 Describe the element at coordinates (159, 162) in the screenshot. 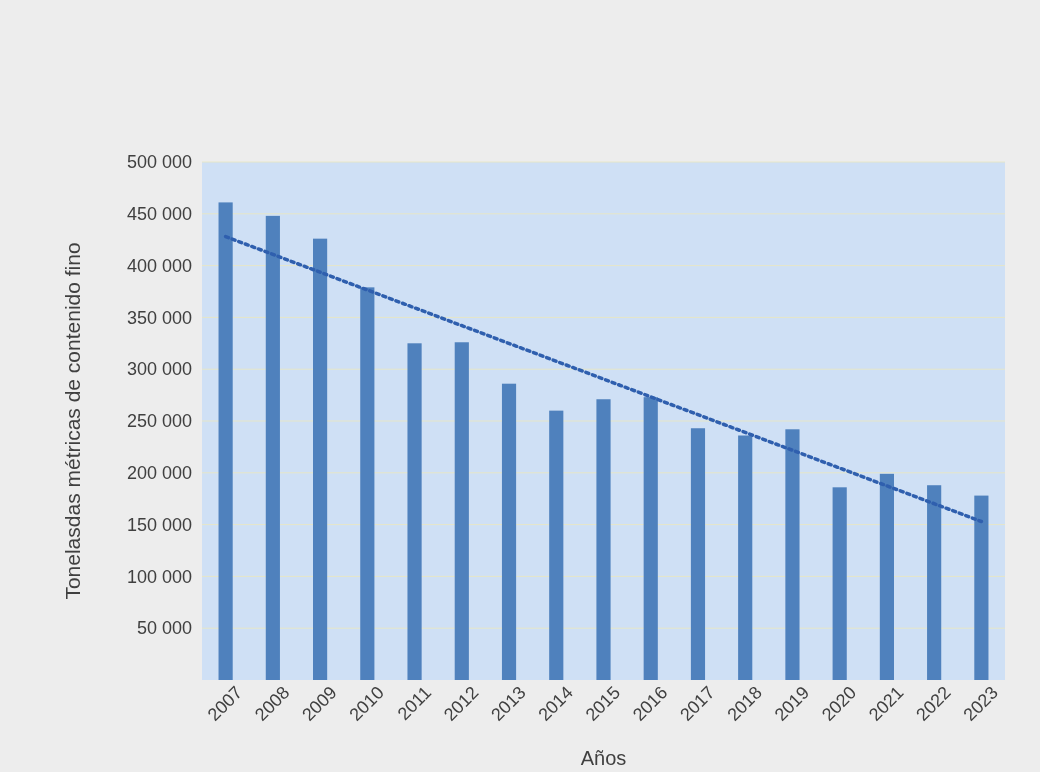

I see `y-tick-label: 500 000` at that location.